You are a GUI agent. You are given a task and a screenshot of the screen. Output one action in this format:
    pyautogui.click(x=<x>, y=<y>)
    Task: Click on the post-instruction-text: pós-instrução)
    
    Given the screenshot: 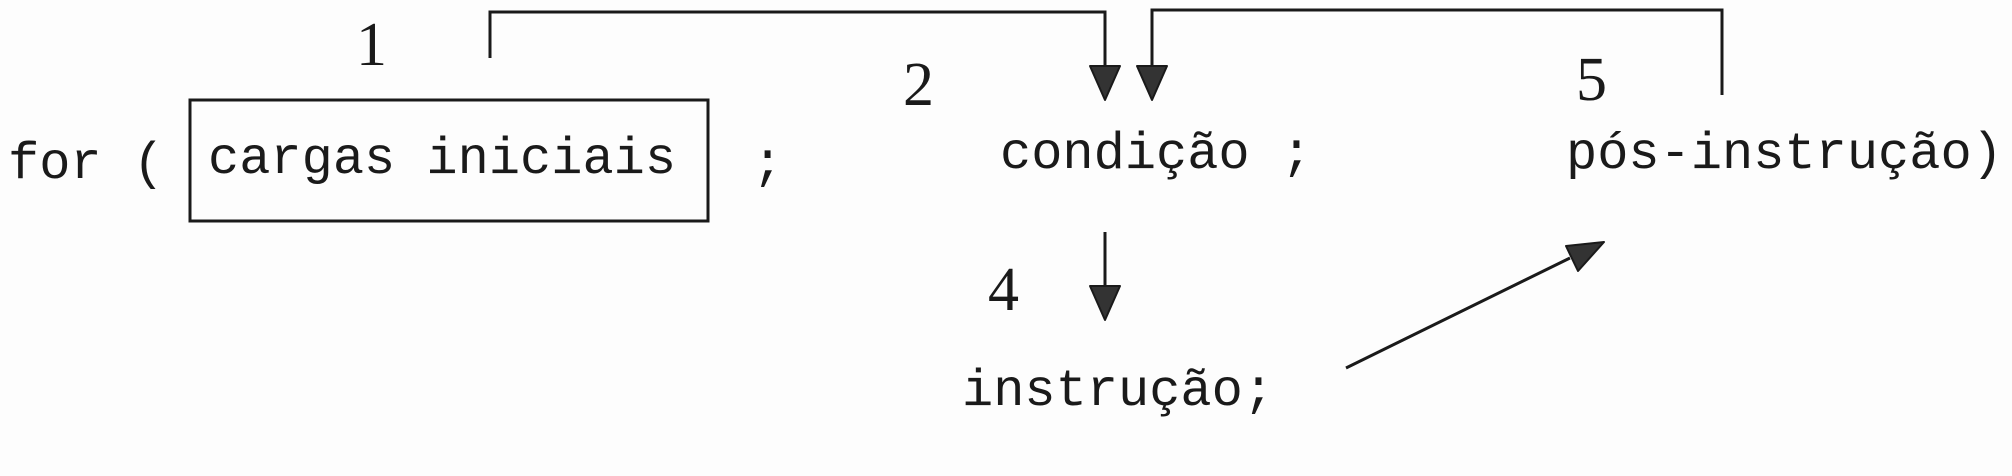 What is the action you would take?
    pyautogui.click(x=1784, y=154)
    